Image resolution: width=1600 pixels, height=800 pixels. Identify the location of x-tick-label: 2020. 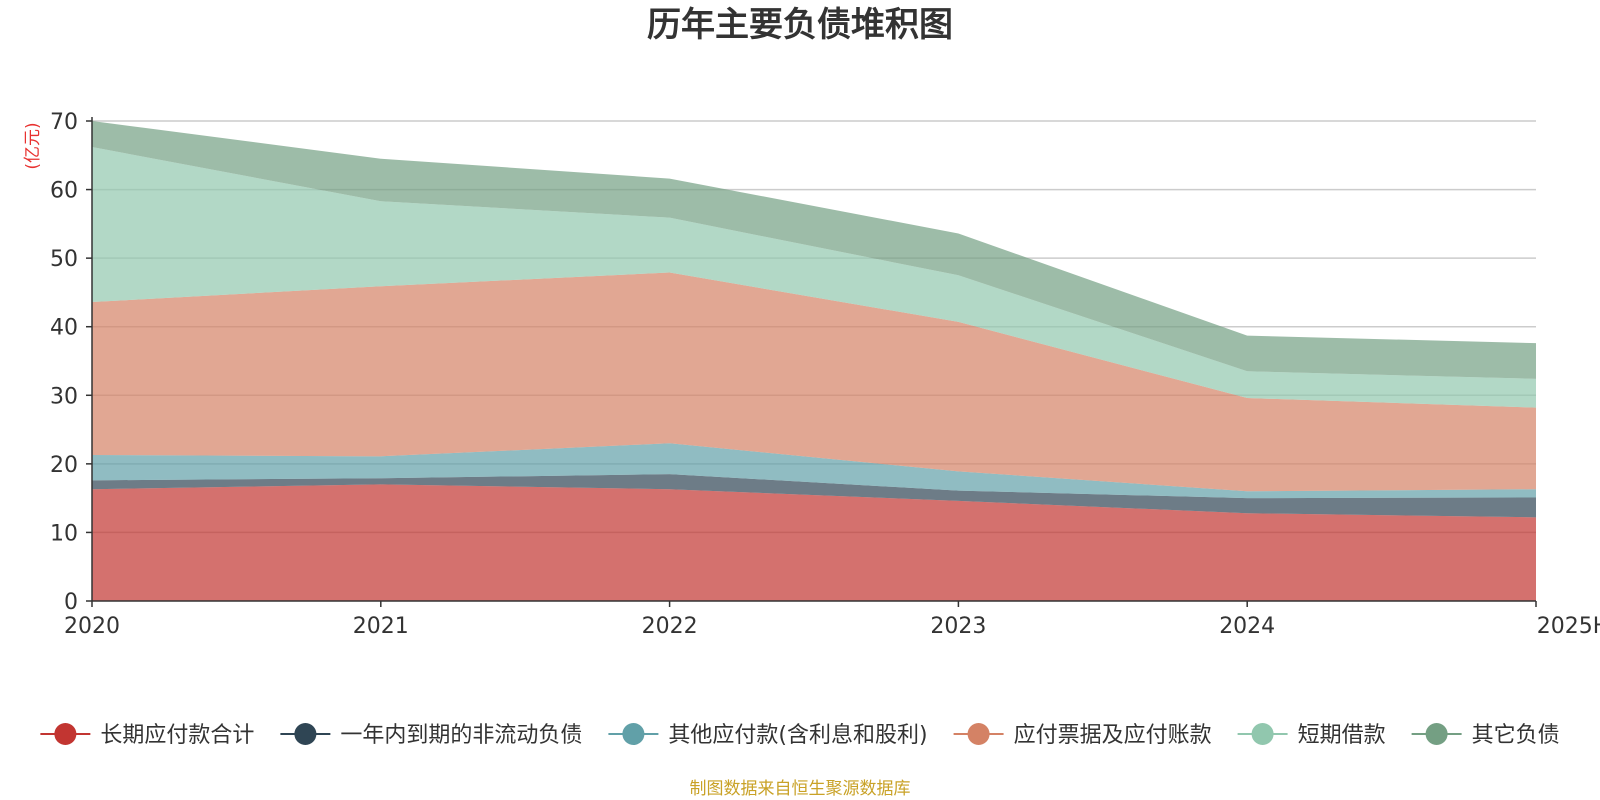
(92, 626).